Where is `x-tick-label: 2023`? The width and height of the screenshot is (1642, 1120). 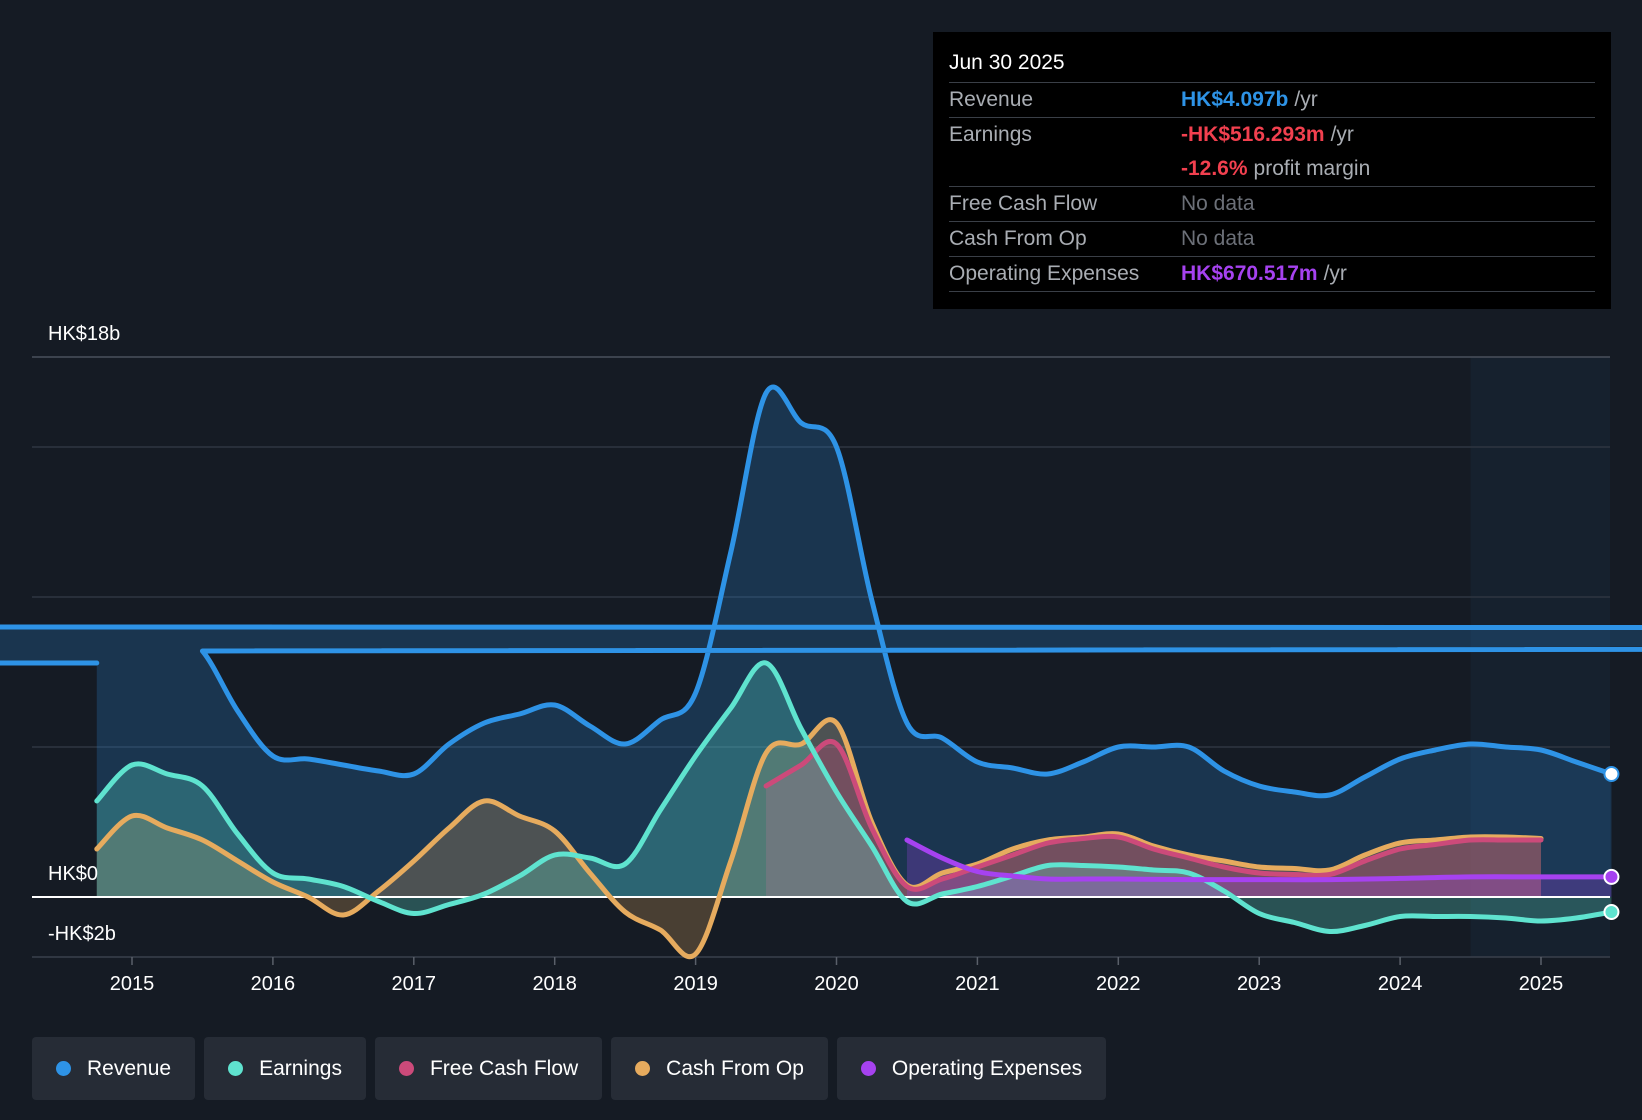
x-tick-label: 2023 is located at coordinates (1259, 984).